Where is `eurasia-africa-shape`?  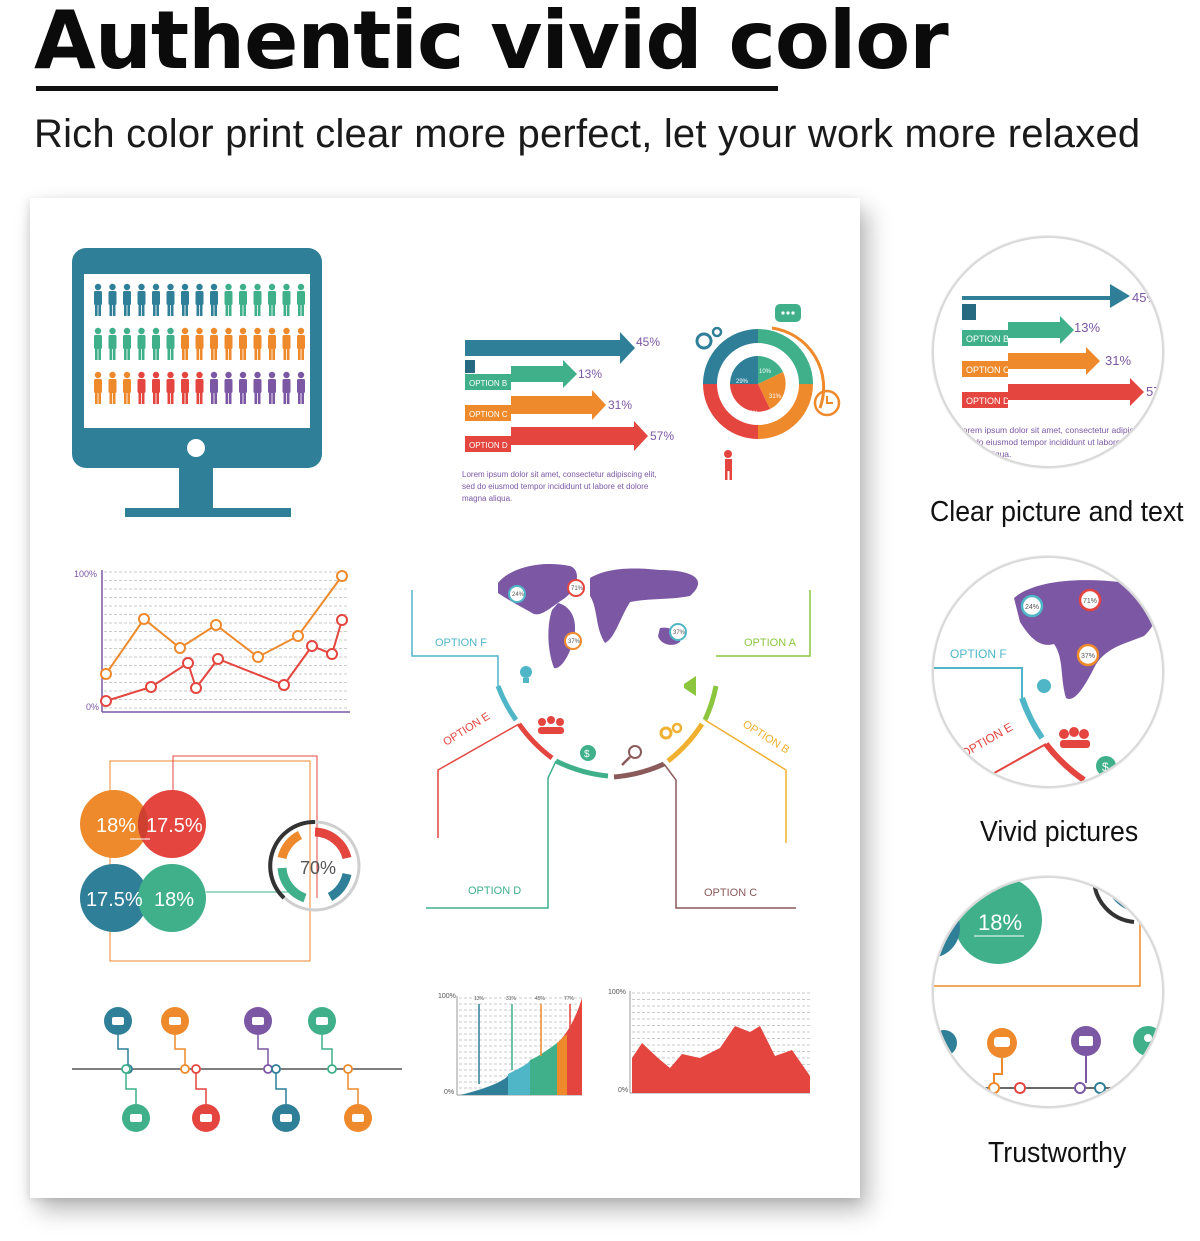 eurasia-africa-shape is located at coordinates (644, 605).